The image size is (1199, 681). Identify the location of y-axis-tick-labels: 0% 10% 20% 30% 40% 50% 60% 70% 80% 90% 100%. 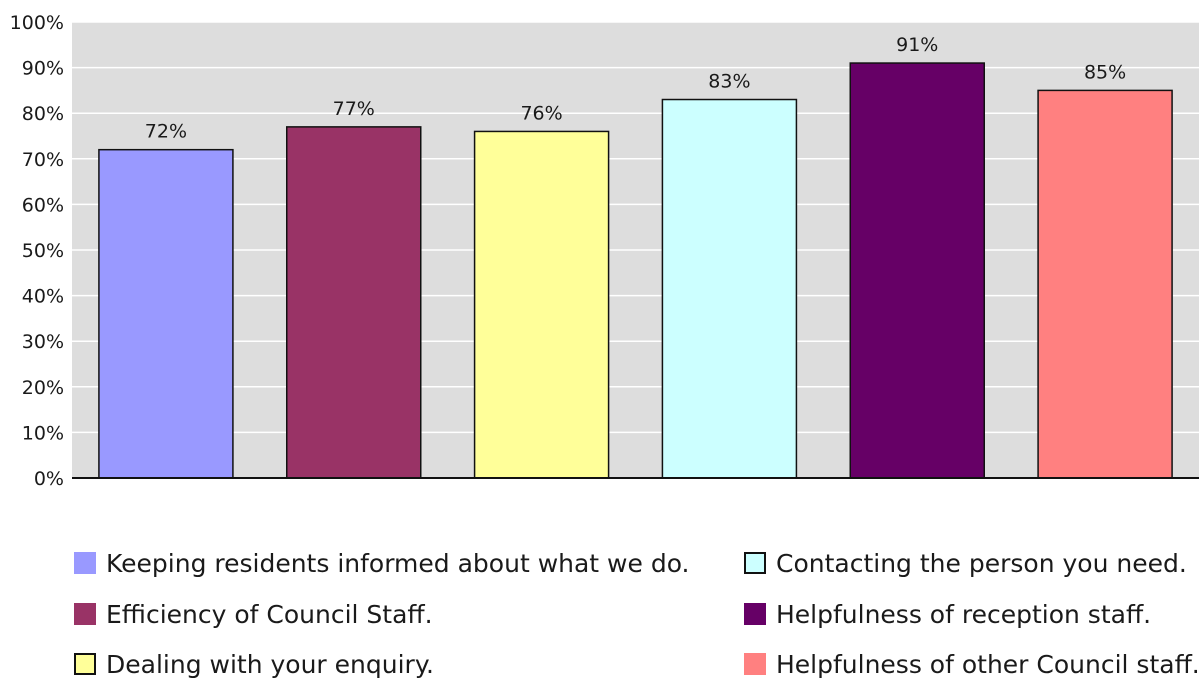
(37, 251).